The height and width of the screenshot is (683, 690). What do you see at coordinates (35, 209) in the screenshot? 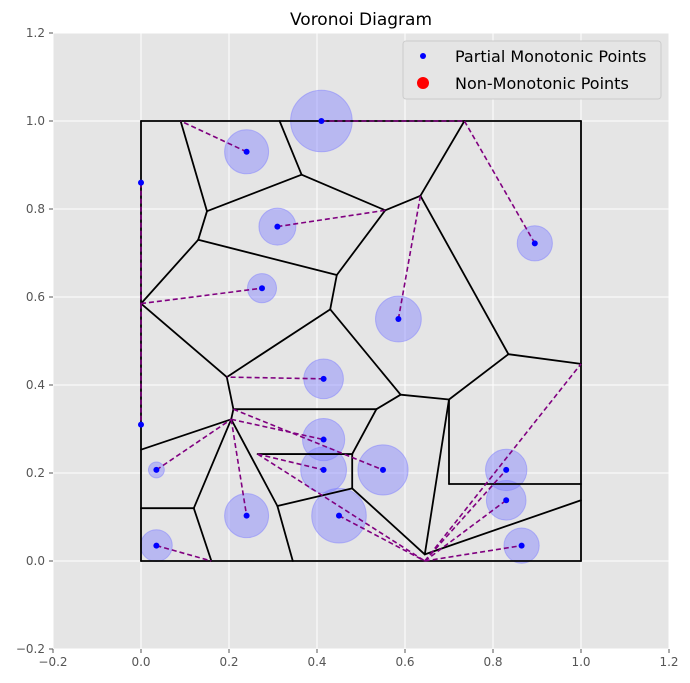
I see `y-tick-label: 0.8` at bounding box center [35, 209].